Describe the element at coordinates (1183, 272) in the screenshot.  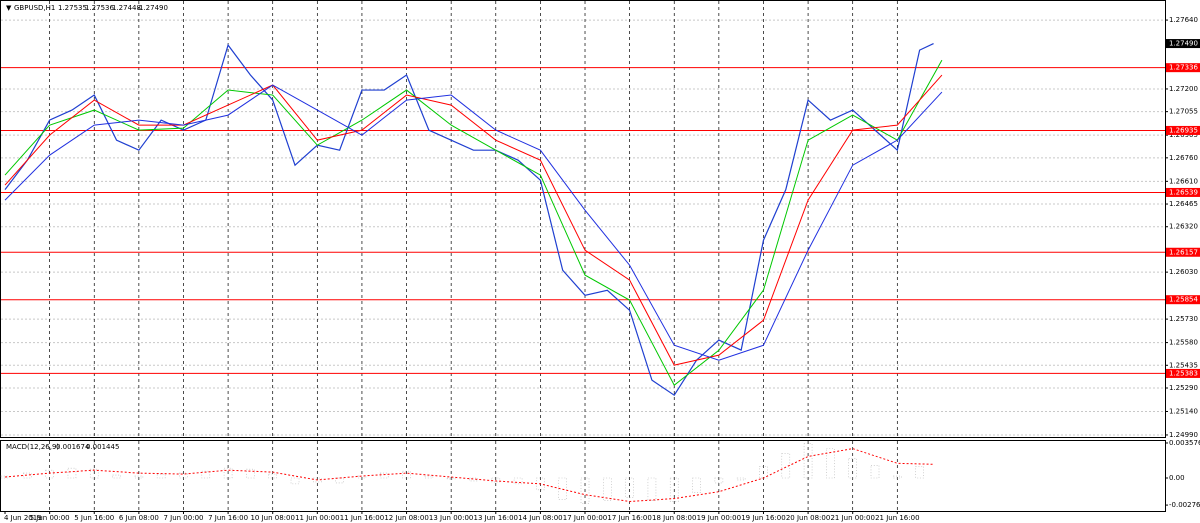
I see `y-tick-label: 1.26030` at that location.